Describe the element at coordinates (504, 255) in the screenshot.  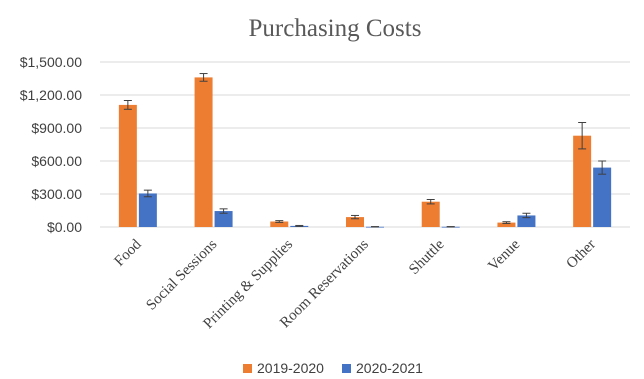
I see `x-category-label: Venue` at that location.